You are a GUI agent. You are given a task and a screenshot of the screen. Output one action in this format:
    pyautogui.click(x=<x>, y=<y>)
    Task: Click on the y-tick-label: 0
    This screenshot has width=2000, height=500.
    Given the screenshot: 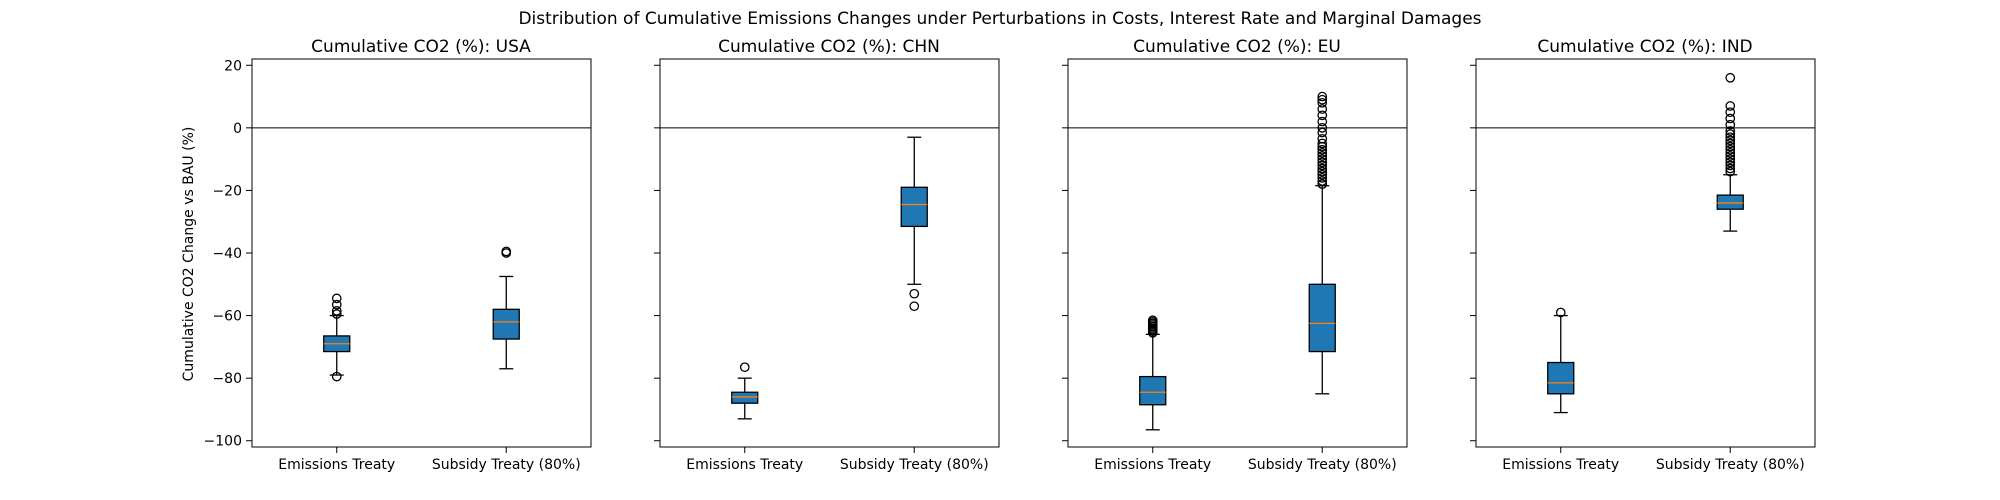 What is the action you would take?
    pyautogui.click(x=237, y=129)
    